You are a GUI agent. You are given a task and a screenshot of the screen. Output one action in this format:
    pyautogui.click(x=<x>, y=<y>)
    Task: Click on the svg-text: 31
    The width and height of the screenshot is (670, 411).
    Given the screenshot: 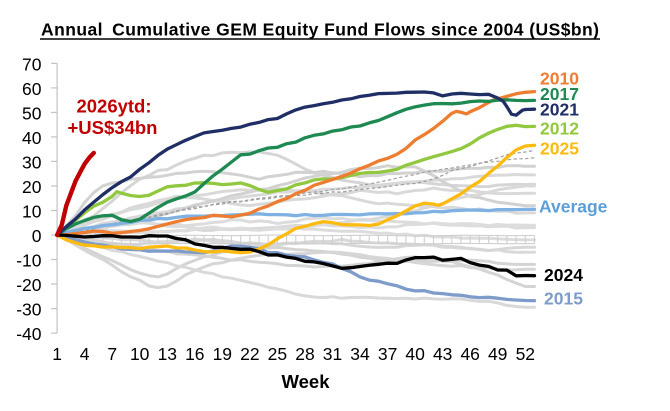 What is the action you would take?
    pyautogui.click(x=332, y=354)
    